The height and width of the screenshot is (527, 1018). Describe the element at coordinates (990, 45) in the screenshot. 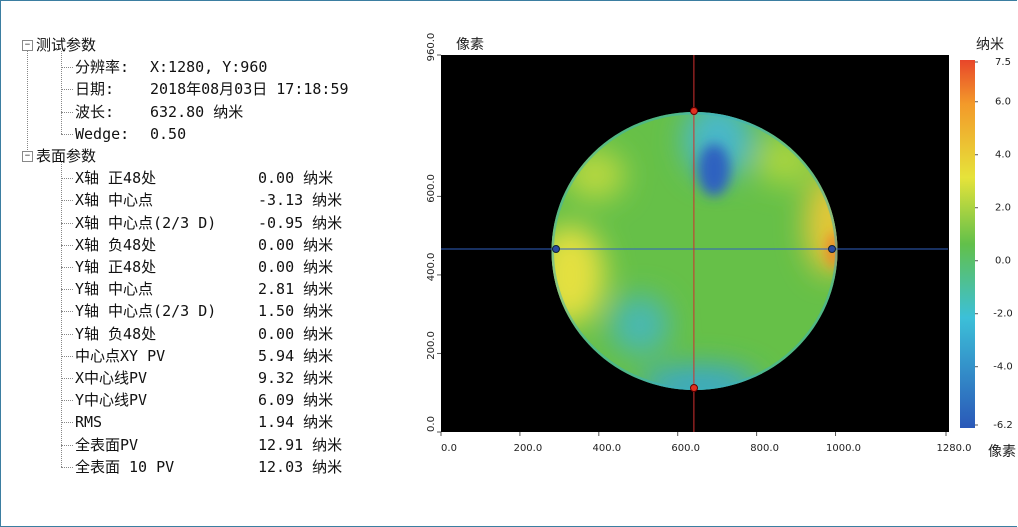

I see `colorbar-label: 纳米` at that location.